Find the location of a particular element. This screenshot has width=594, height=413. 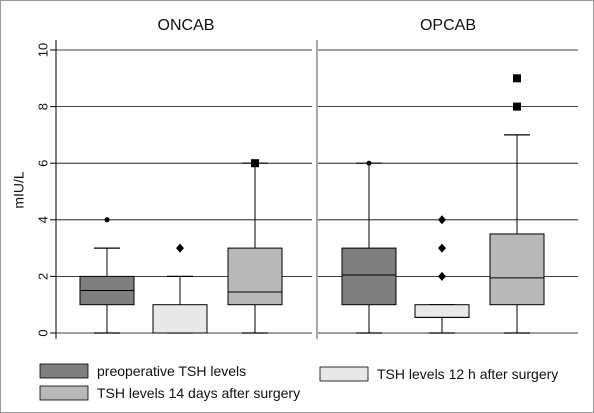

y-axis-label: mIU/L is located at coordinates (19, 190).